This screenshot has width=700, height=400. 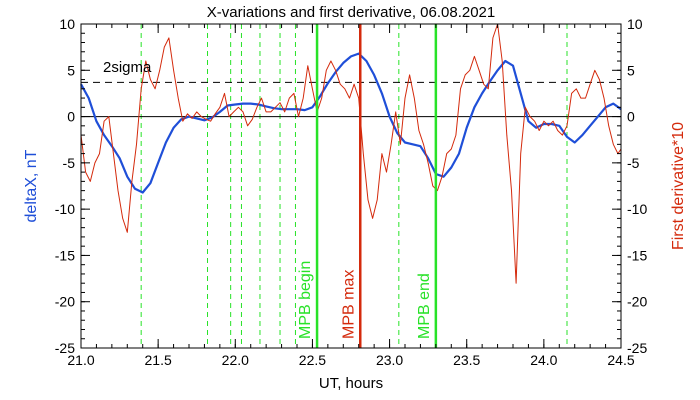 I want to click on y-right-tick-label: 5, so click(x=631, y=70).